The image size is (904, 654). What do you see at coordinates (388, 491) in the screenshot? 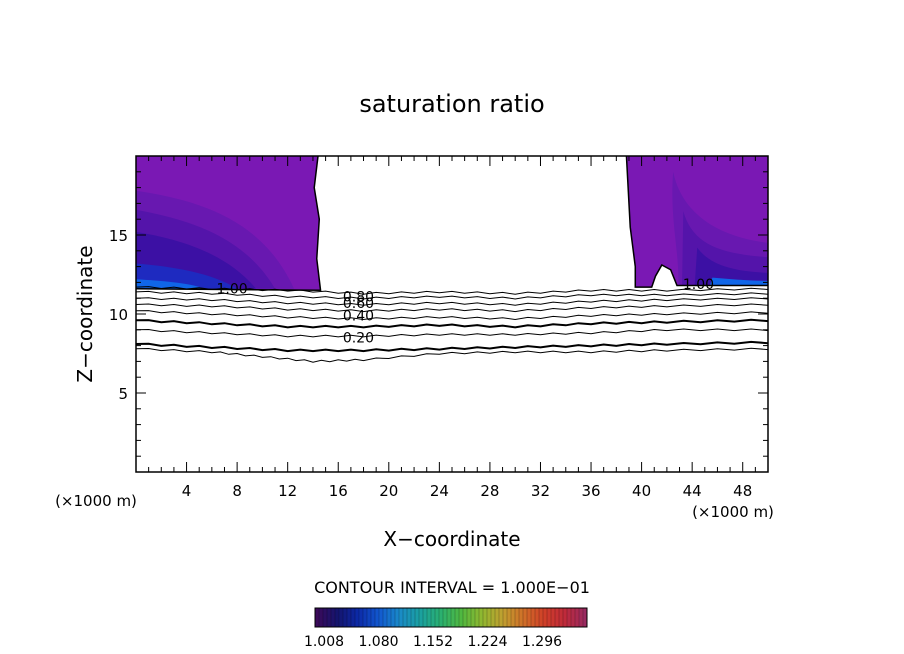
I see `x-tick-label: 20` at bounding box center [388, 491].